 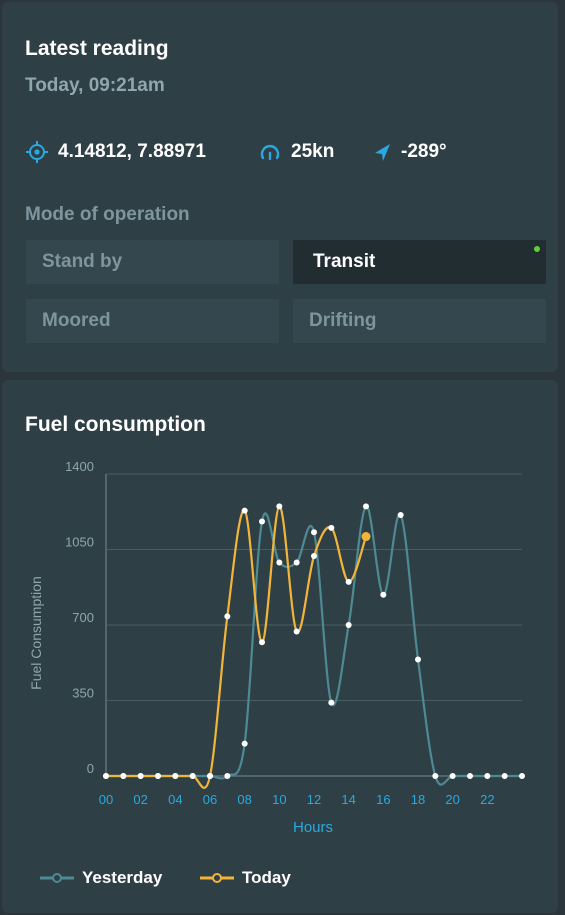 What do you see at coordinates (314, 799) in the screenshot?
I see `x-tick-label: 12` at bounding box center [314, 799].